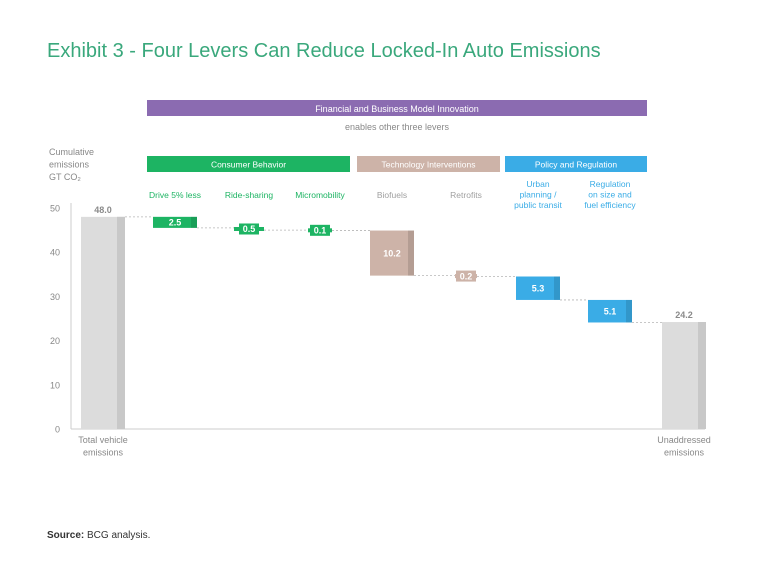 Image resolution: width=768 pixels, height=571 pixels. What do you see at coordinates (539, 195) in the screenshot?
I see `x-category-label: planning /` at bounding box center [539, 195].